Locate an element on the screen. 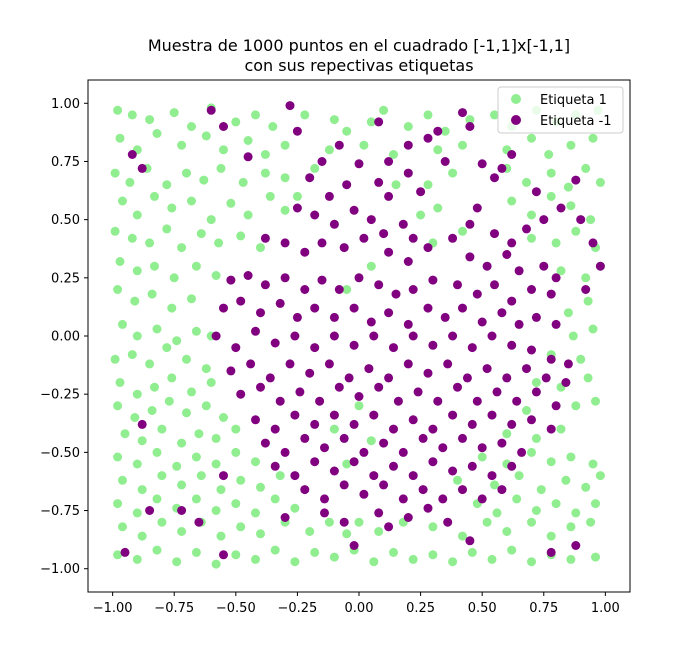 Image resolution: width=700 pixels, height=665 pixels. chart-title-line2: con sus repectivas etiquetas is located at coordinates (358, 65).